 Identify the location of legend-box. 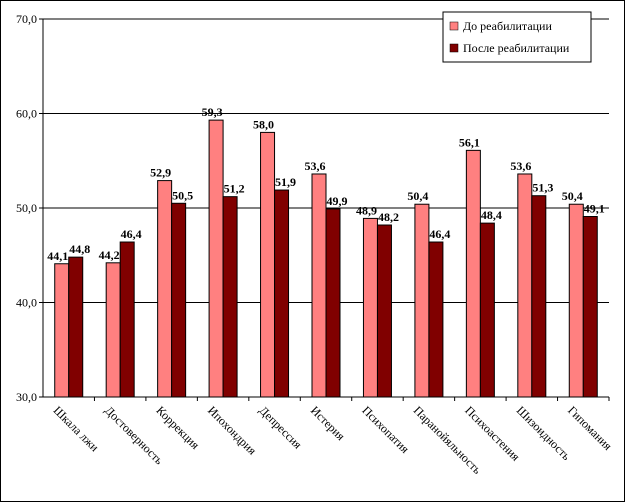
(517, 37).